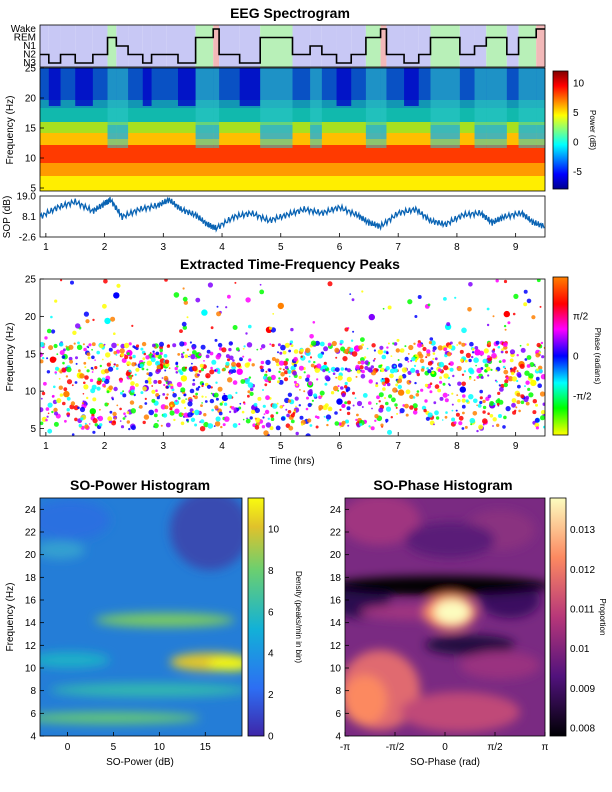 Image resolution: width=612 pixels, height=792 pixels. Describe the element at coordinates (560, 130) in the screenshot. I see `spectrogram-colorbar-frame` at that location.